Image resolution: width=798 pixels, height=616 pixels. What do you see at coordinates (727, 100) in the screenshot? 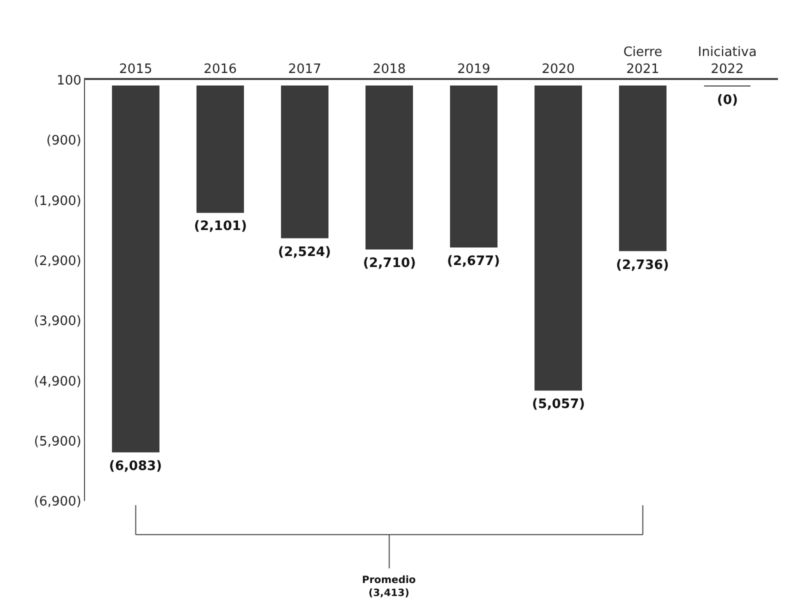
I see `data-label: (0)` at bounding box center [727, 100].